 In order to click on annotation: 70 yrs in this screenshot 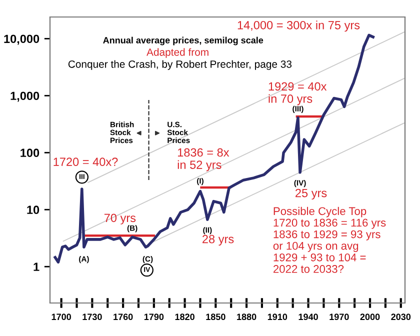, I will do `click(120, 219)`.